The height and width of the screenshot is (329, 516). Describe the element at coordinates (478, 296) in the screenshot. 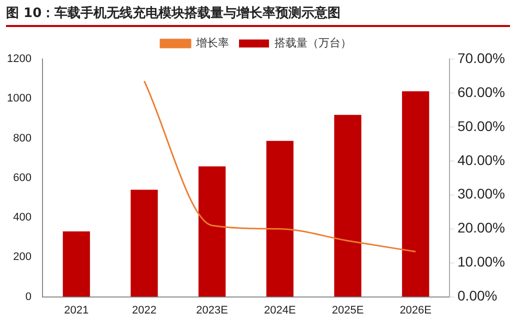

I see `y2-tick-label: 0.00%` at that location.